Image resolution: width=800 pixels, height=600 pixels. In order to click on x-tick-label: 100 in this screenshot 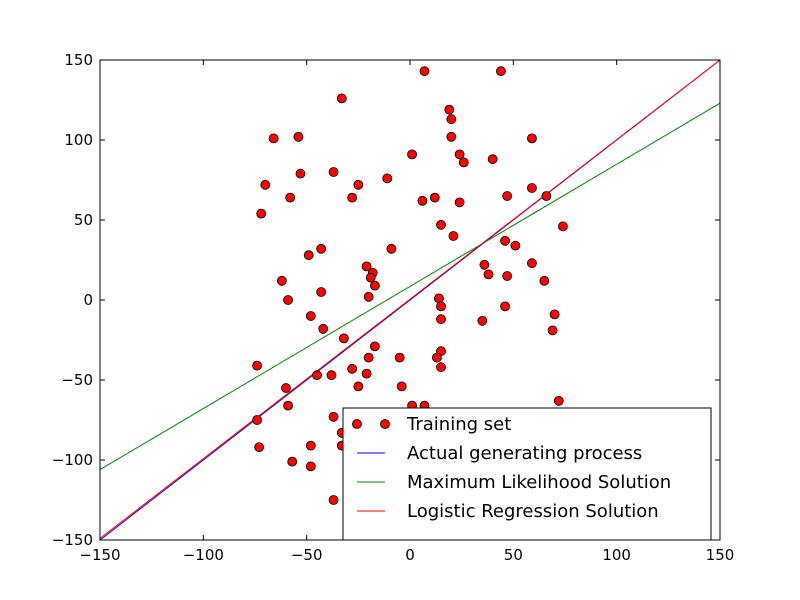, I will do `click(616, 555)`.